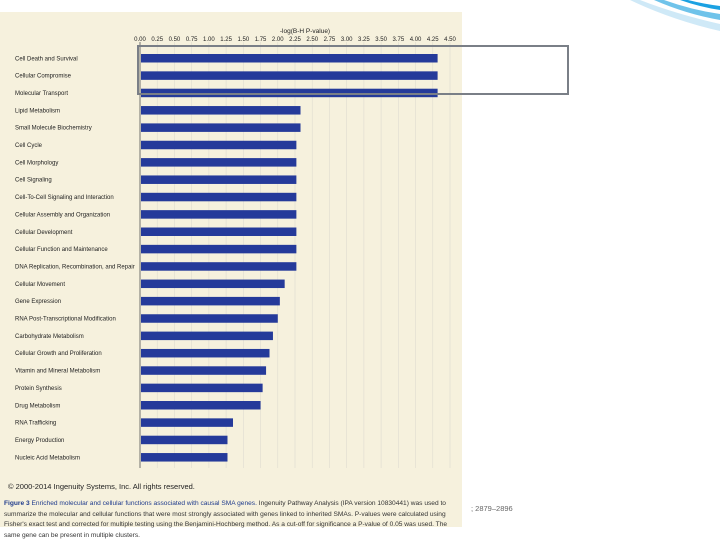  Describe the element at coordinates (450, 40) in the screenshot. I see `x-tick-label: 4.50` at that location.